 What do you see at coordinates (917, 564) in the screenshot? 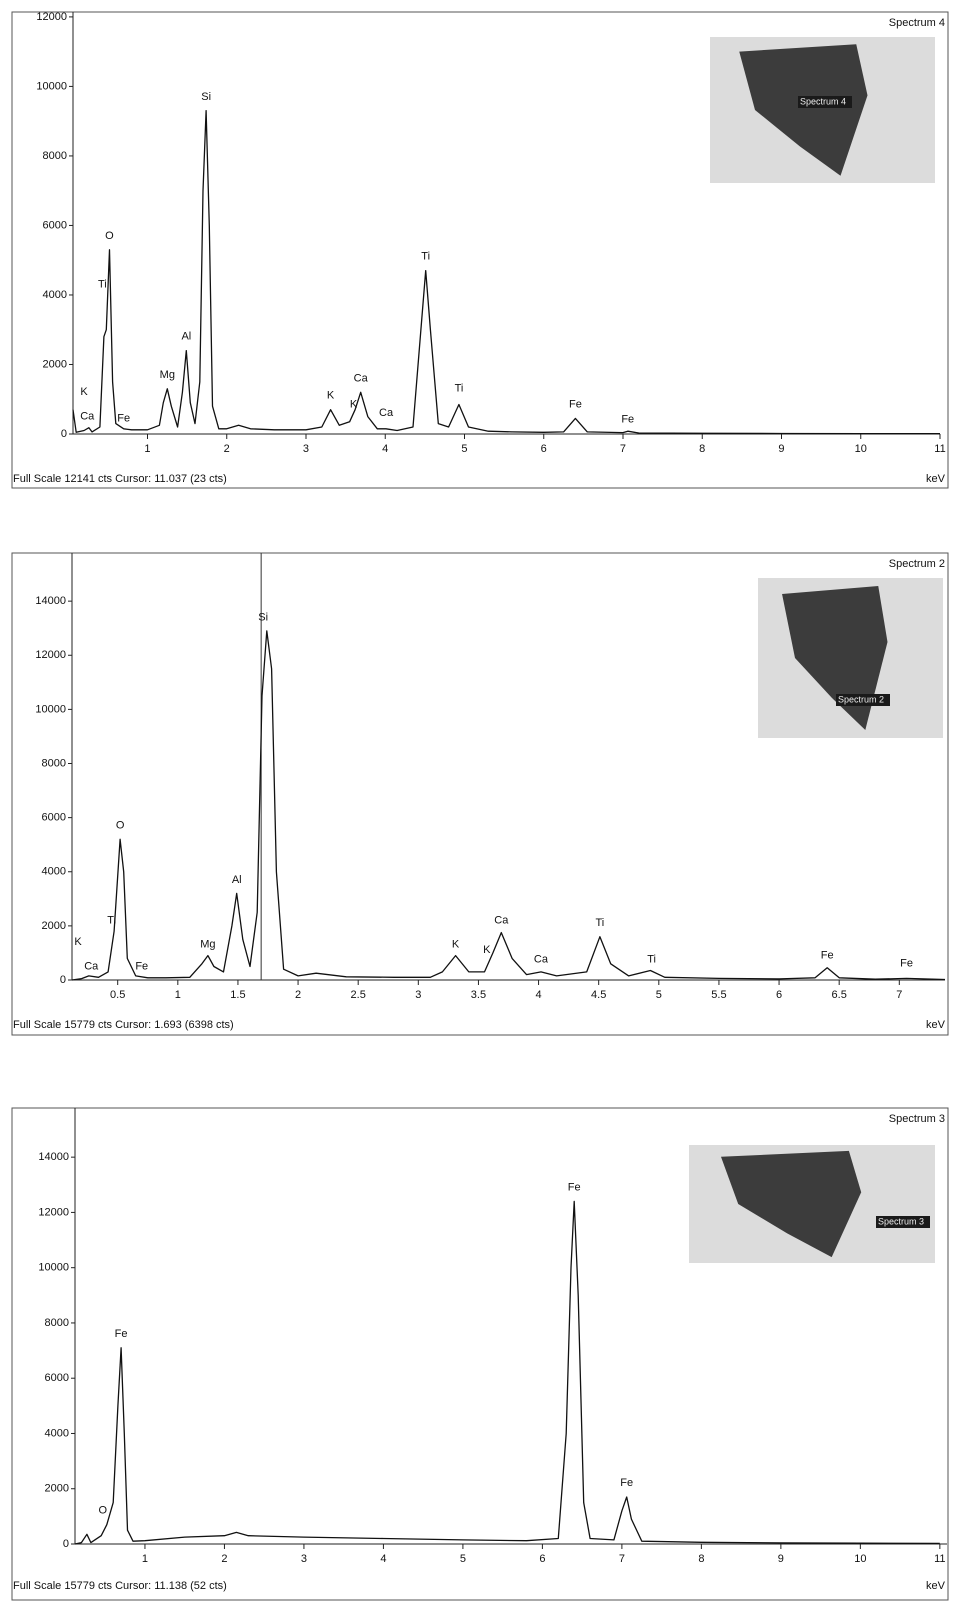
I see `spectrum-title: Spectrum 2` at bounding box center [917, 564].